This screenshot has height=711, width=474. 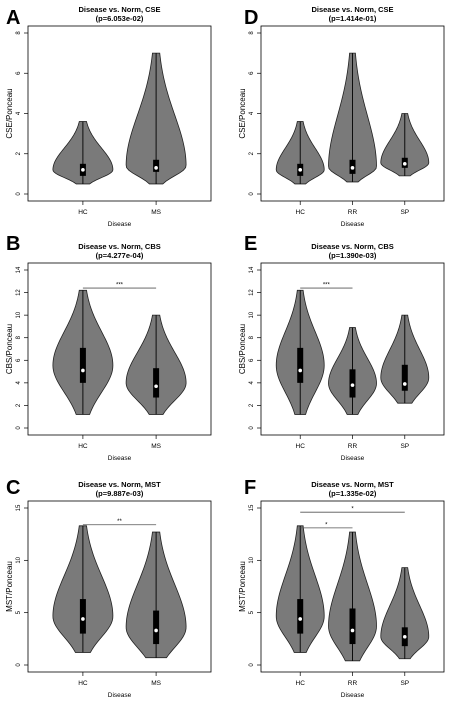 What do you see at coordinates (352, 484) in the screenshot?
I see `chart-title: Disease vs. Norm, MST` at bounding box center [352, 484].